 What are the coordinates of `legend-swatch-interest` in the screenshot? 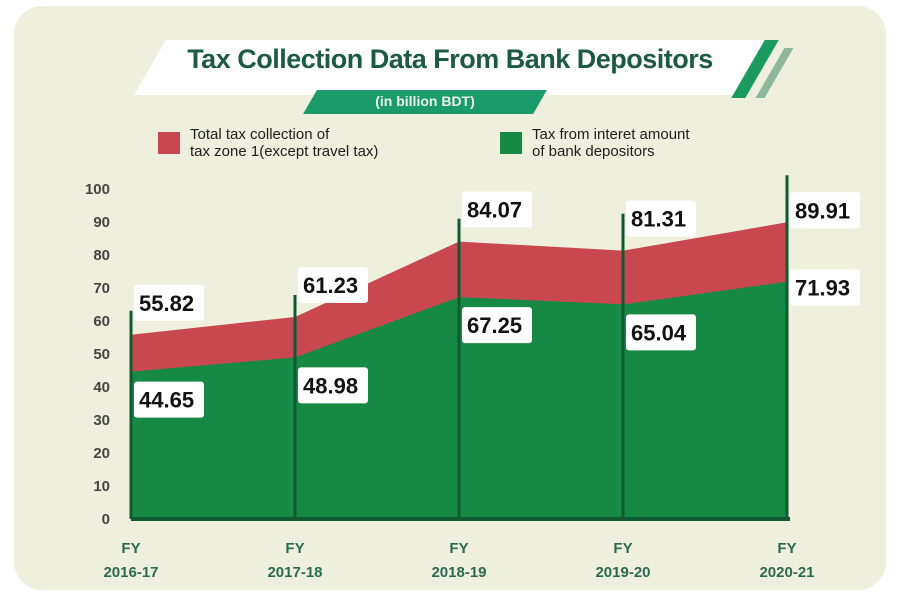 It's located at (511, 143).